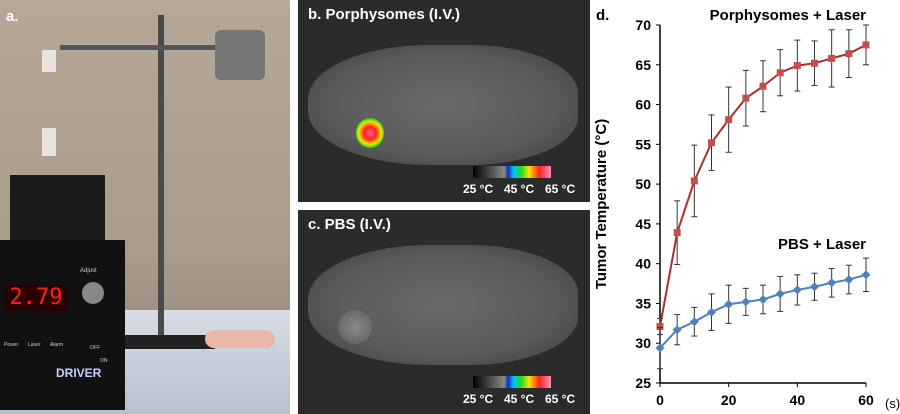 This screenshot has height=414, width=900. What do you see at coordinates (602, 15) in the screenshot?
I see `panel-d-label: d.` at bounding box center [602, 15].